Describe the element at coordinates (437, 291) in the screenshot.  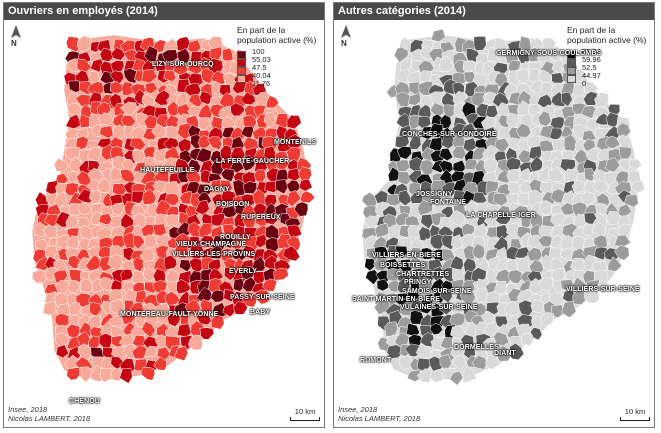
I see `place-label: SAMOIS-SUR-SEINE` at that location.